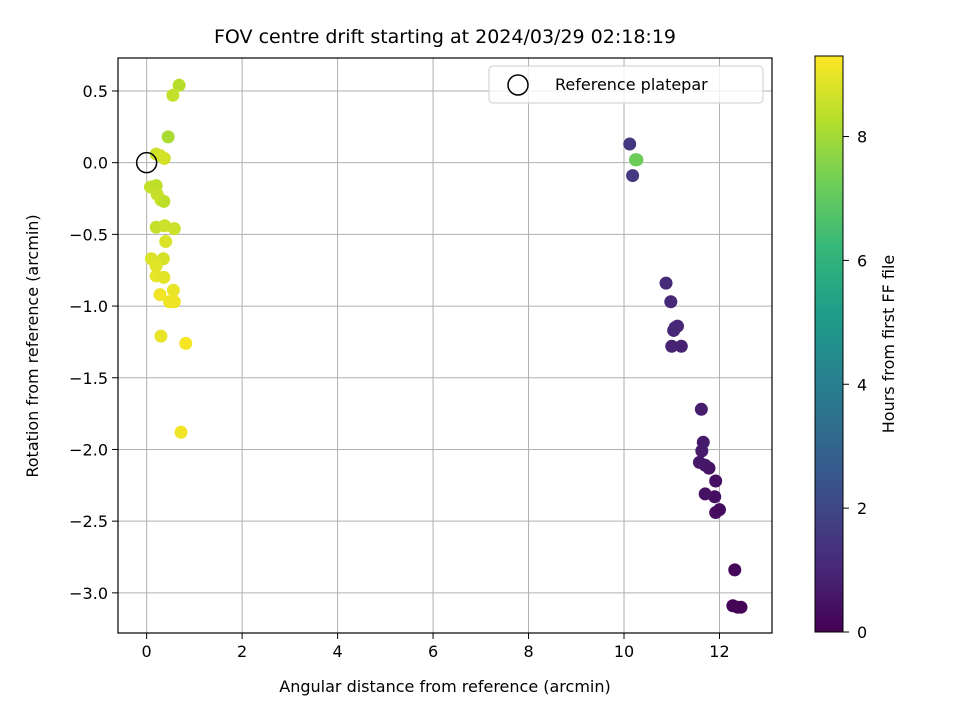 Image resolution: width=960 pixels, height=720 pixels. What do you see at coordinates (93, 342) in the screenshot?
I see `y-axis-ticks: 0.5 0.0 −0.5 −1.0 −1.5 −2.0 −2.5 −3.0` at bounding box center [93, 342].